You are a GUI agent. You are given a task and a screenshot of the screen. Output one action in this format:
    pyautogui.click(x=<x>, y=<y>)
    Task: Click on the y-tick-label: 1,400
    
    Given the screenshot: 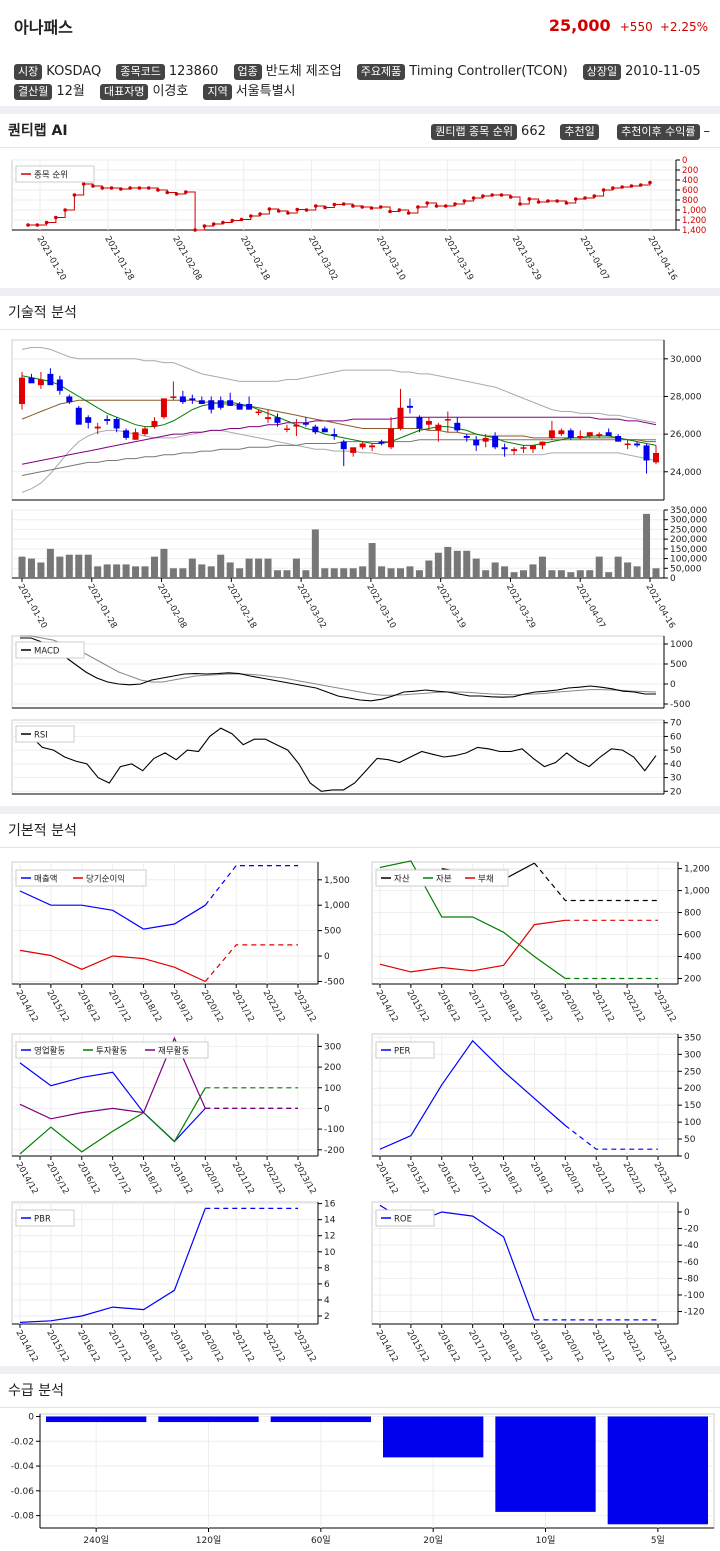 What is the action you would take?
    pyautogui.click(x=694, y=231)
    